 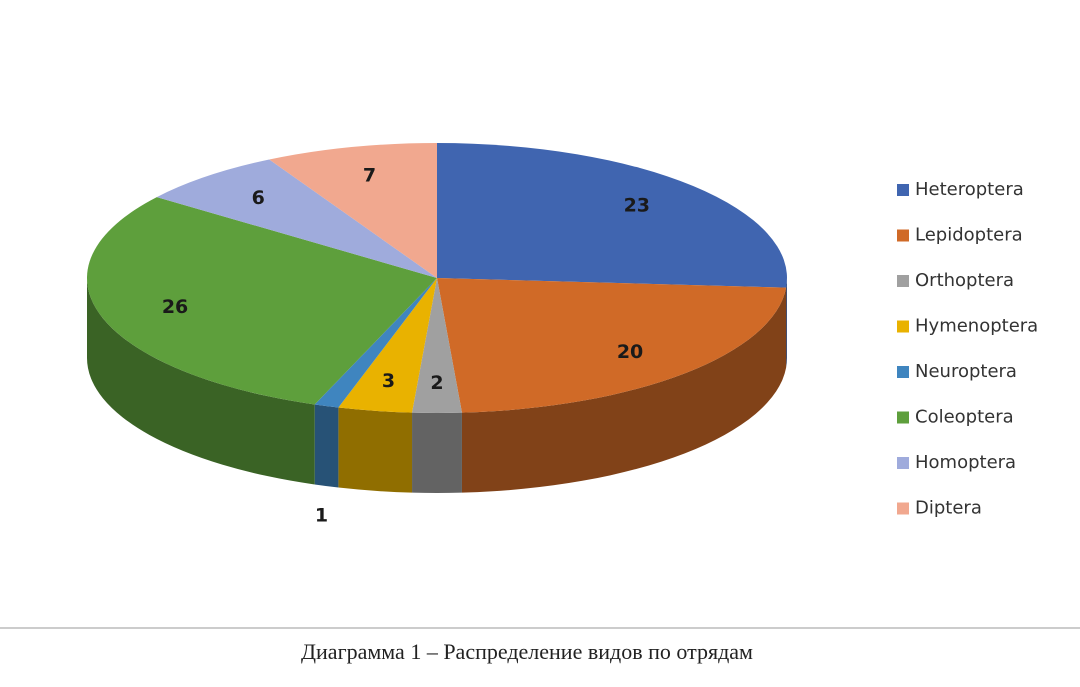 I want to click on legend-label: Coleoptera, so click(x=964, y=417).